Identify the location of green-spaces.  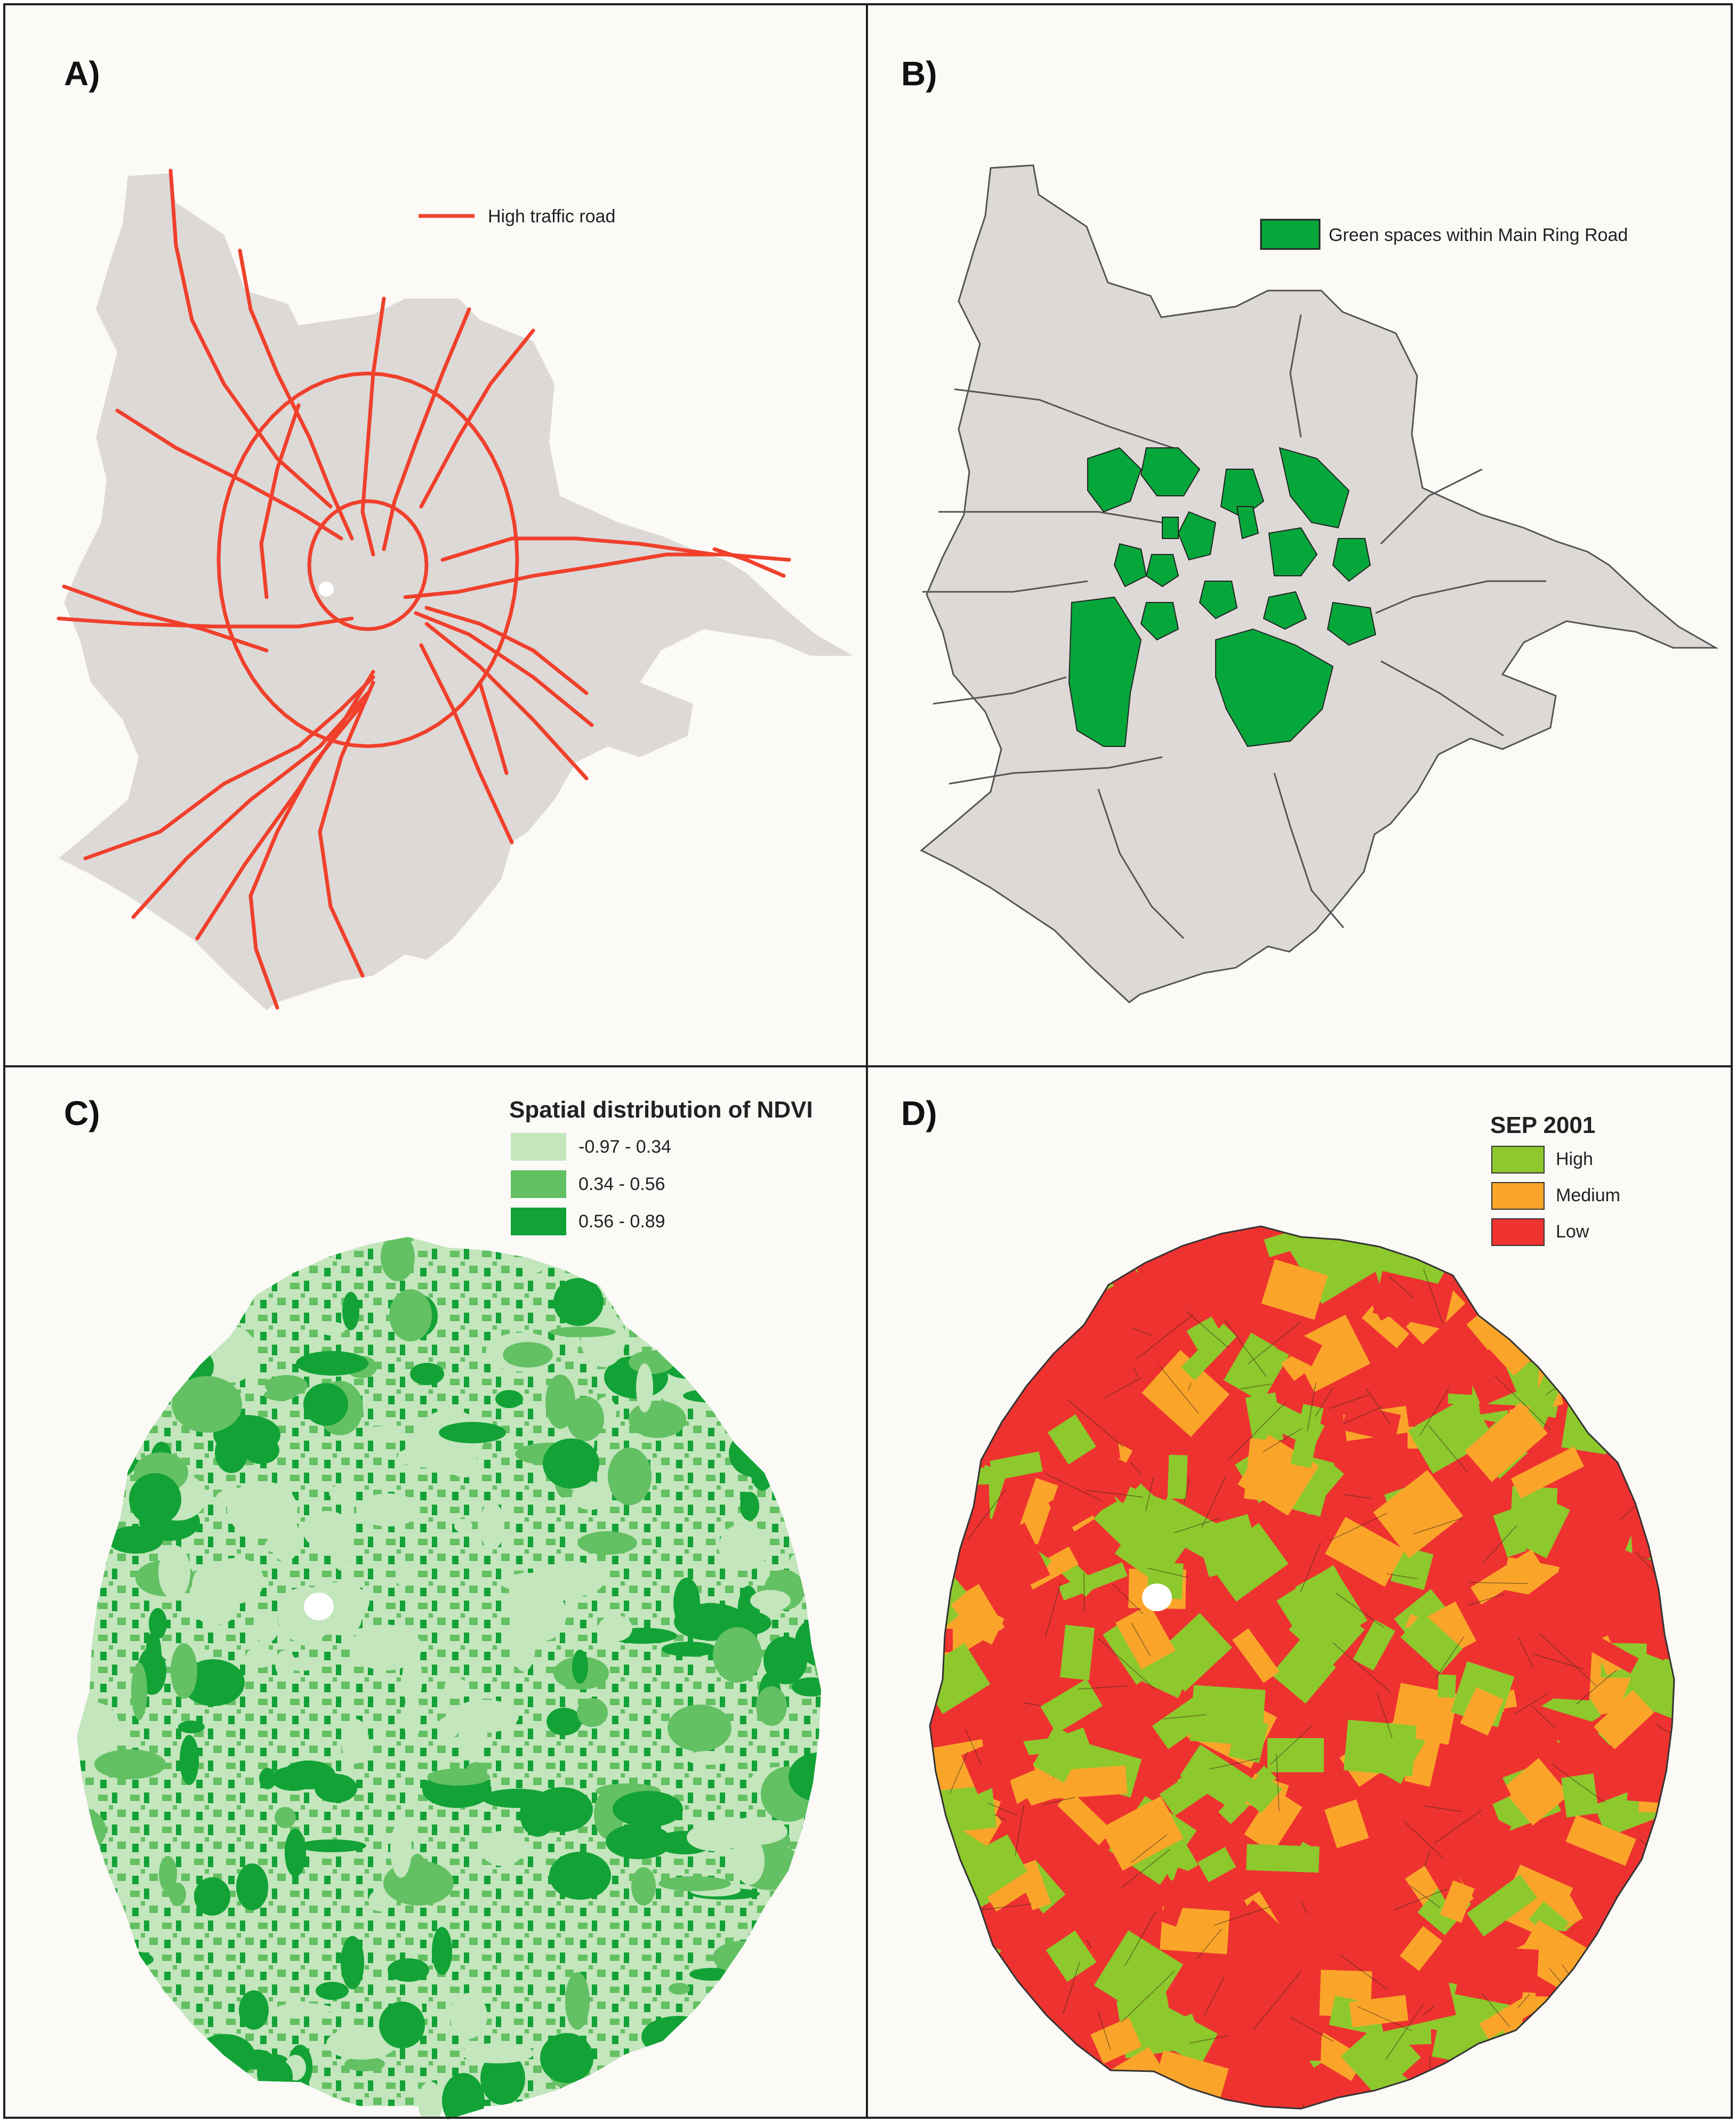
(1222, 597).